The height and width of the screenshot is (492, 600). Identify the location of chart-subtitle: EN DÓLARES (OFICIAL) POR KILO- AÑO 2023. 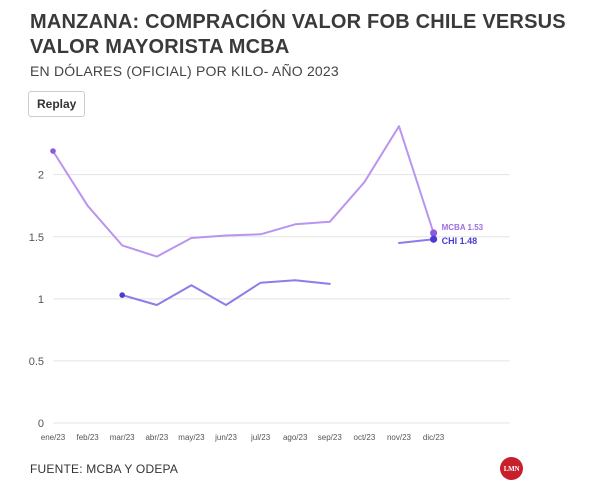
(184, 71).